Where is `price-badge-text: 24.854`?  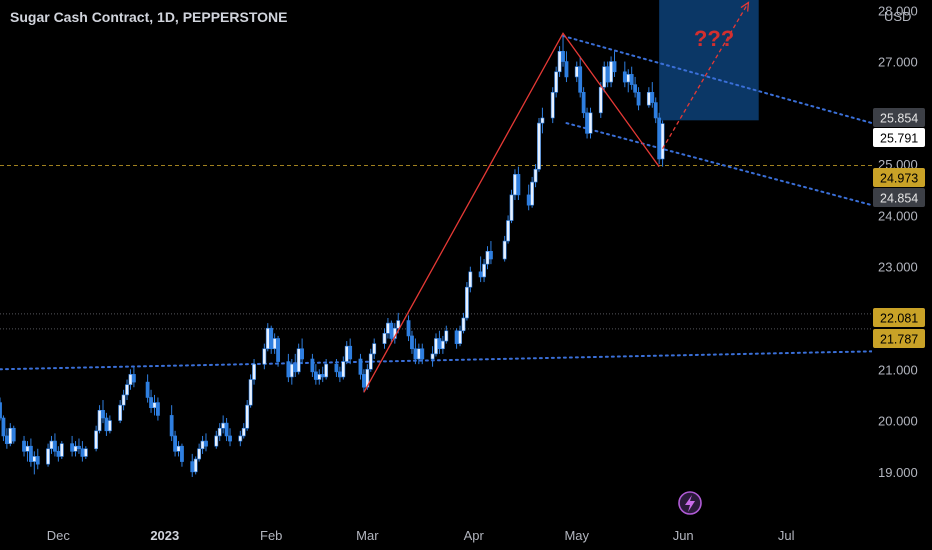 price-badge-text: 24.854 is located at coordinates (899, 199).